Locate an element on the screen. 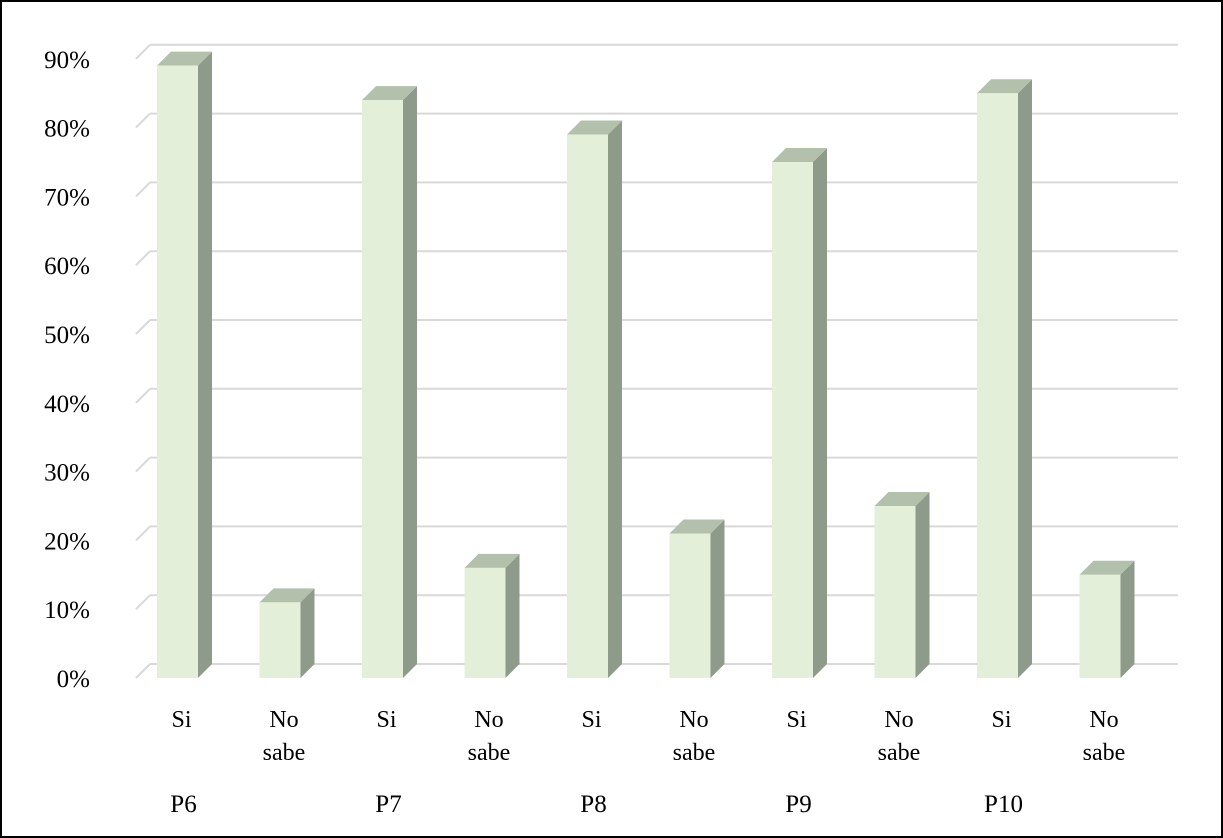 This screenshot has width=1223, height=838. x-group-label: P7 is located at coordinates (388, 804).